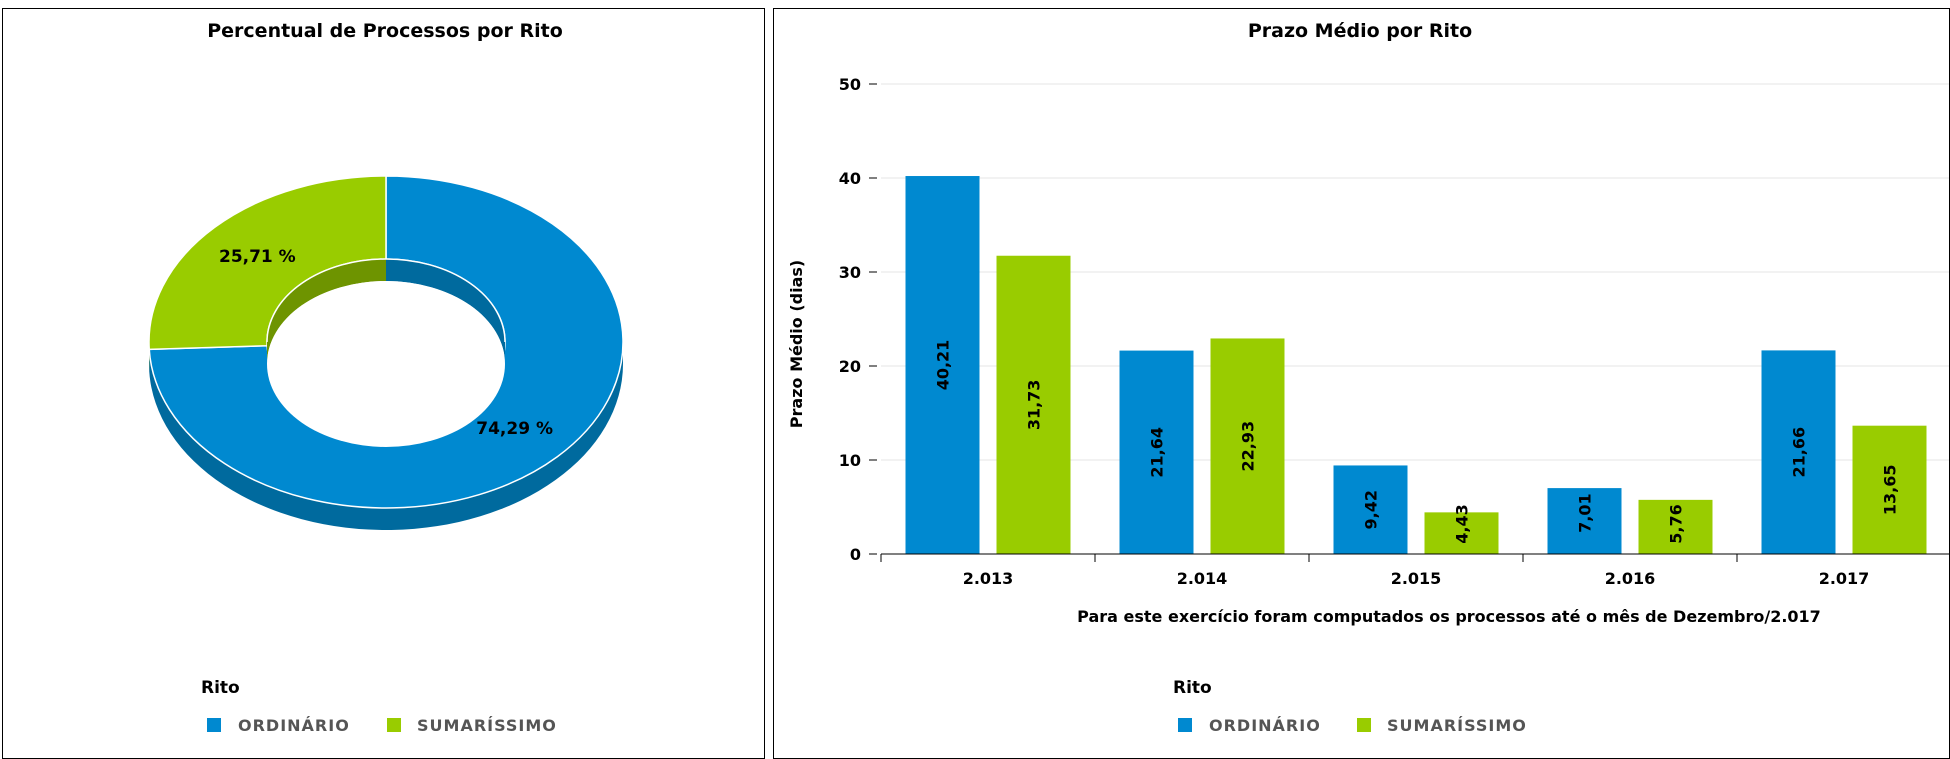 The height and width of the screenshot is (759, 1950). I want to click on bar-value-label: 21,66, so click(1799, 452).